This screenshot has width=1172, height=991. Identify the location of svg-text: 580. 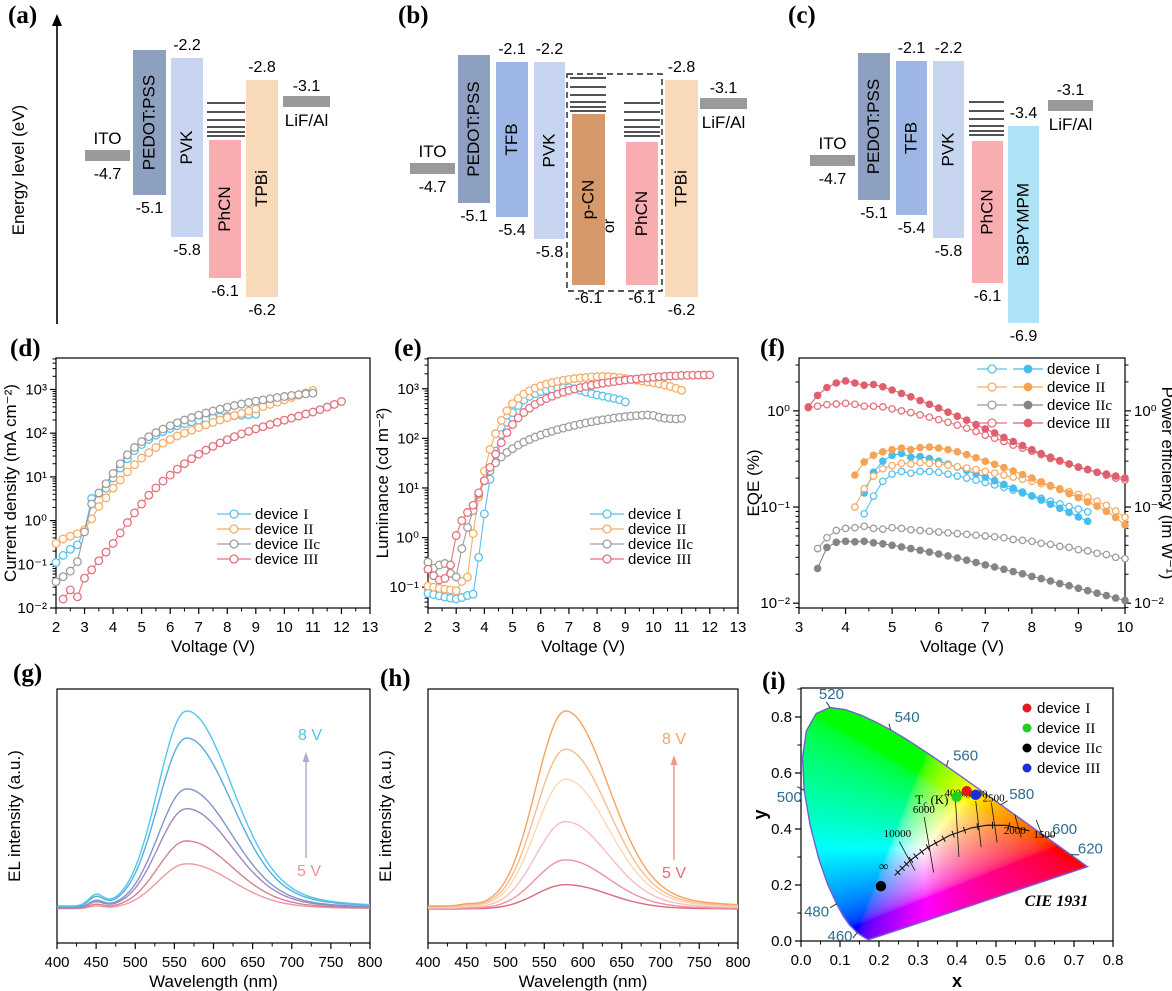
(1021, 794).